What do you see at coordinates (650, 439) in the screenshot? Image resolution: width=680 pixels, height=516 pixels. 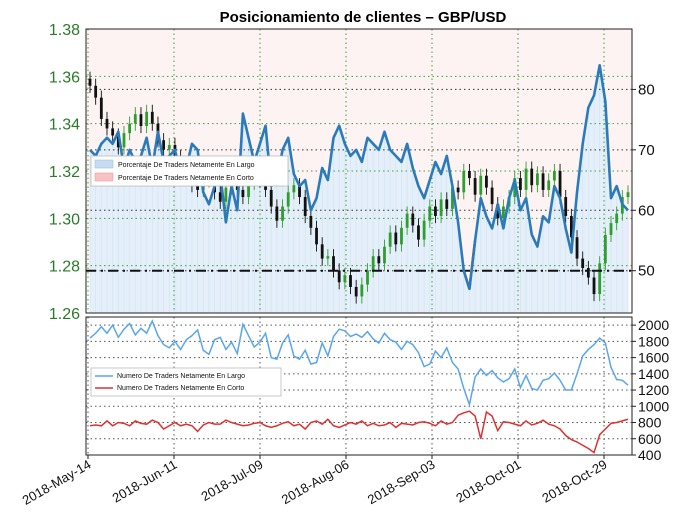 I see `traders-tick-label: 600` at bounding box center [650, 439].